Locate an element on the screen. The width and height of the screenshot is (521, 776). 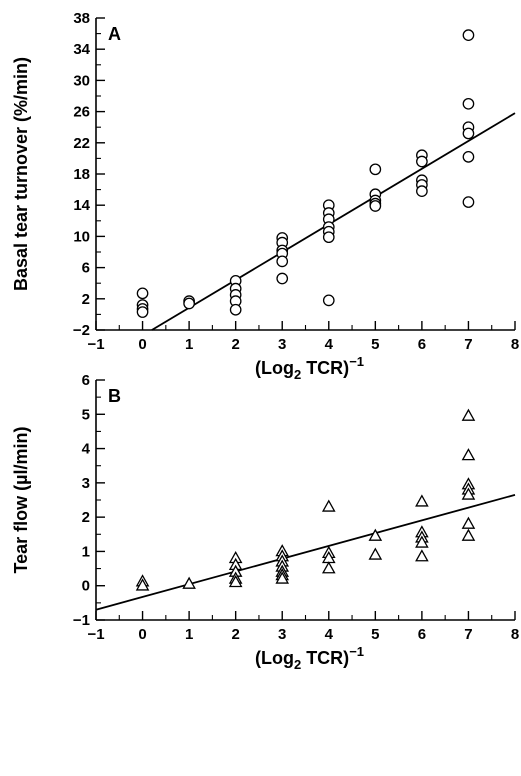
y-tick-label: 34 is located at coordinates (81, 49).